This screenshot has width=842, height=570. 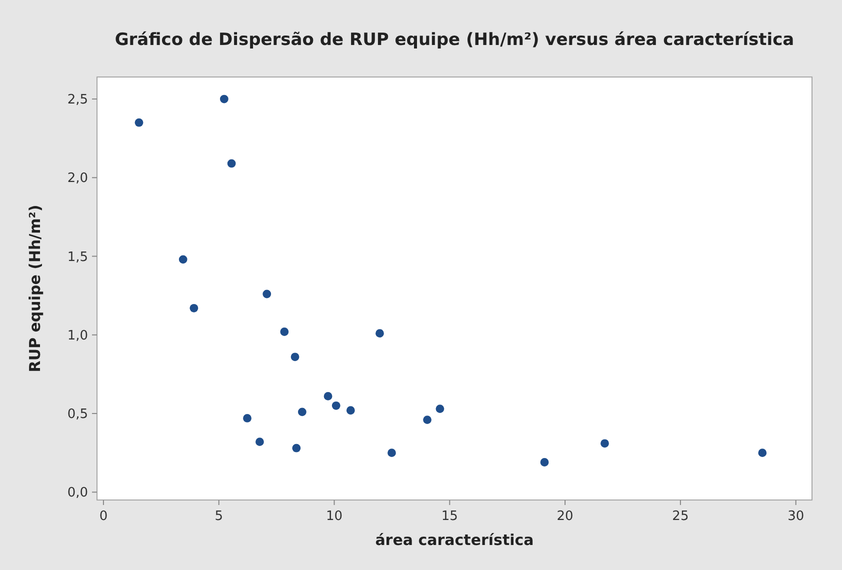 What do you see at coordinates (77, 257) in the screenshot?
I see `y-tick-label: 1,5` at bounding box center [77, 257].